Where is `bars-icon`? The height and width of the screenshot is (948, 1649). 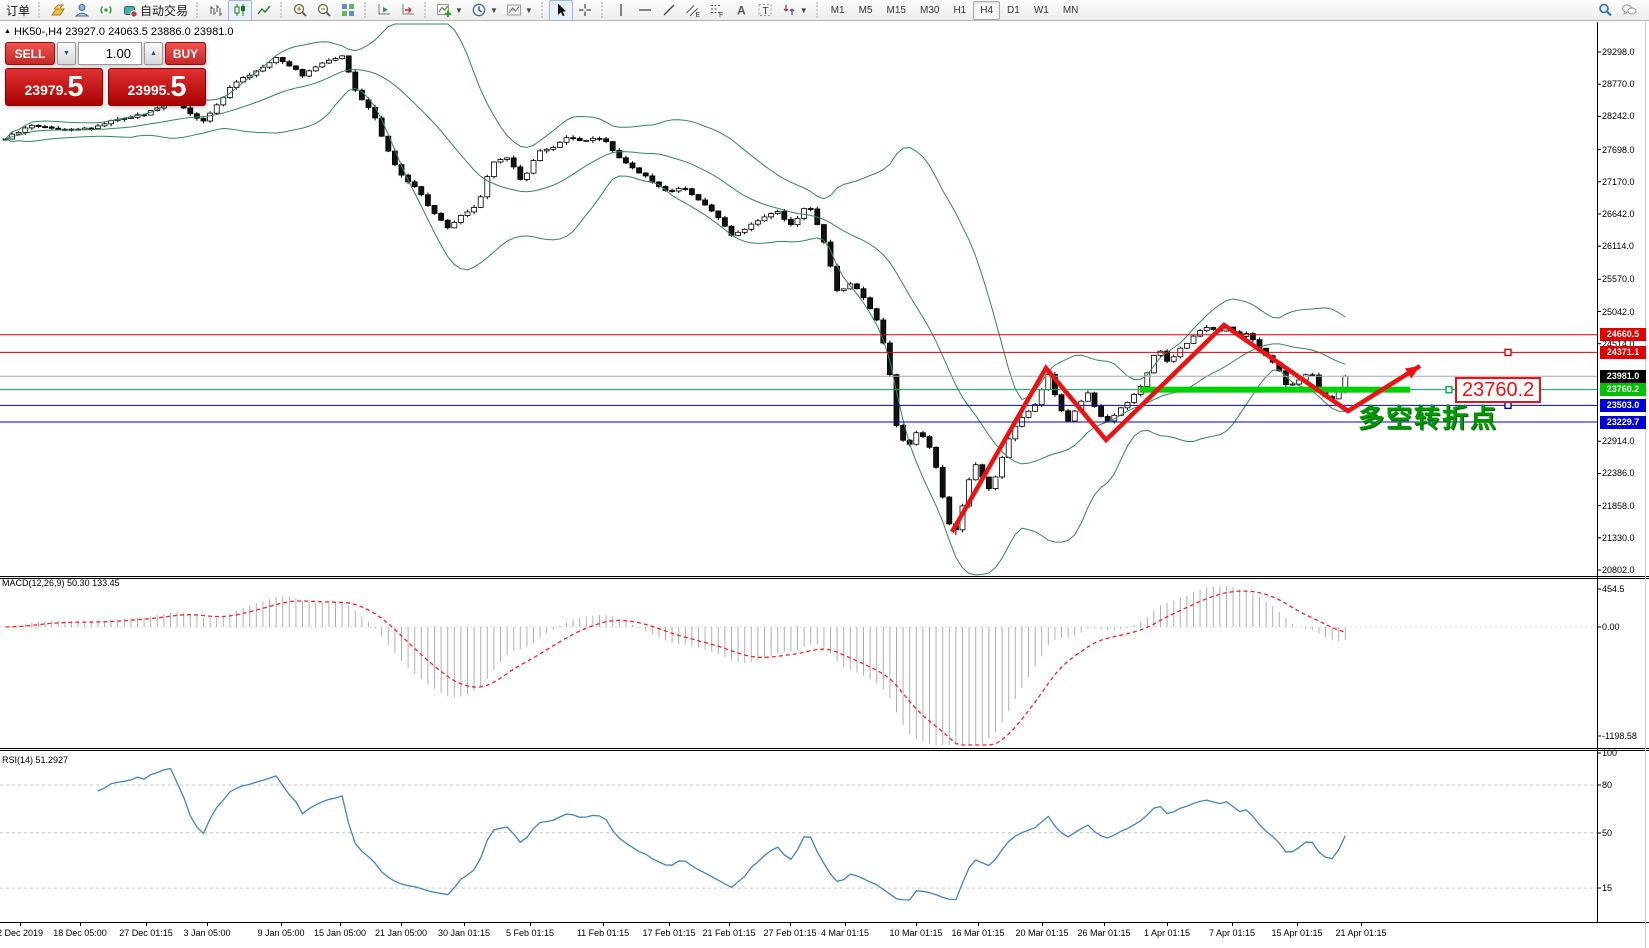
bars-icon is located at coordinates (216, 10).